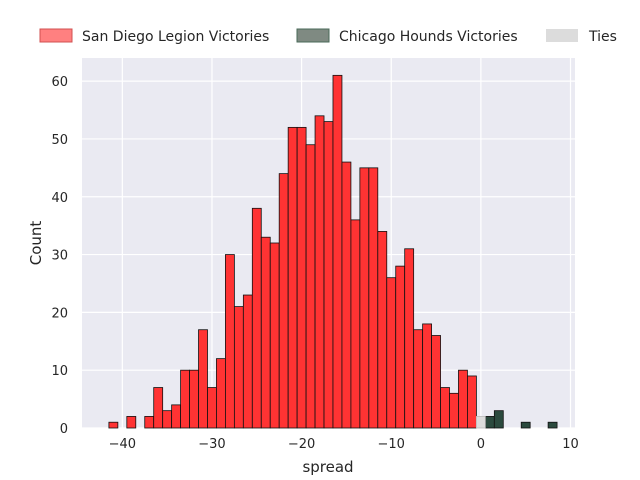 The width and height of the screenshot is (640, 480). I want to click on legend-label-ties: Ties, so click(602, 37).